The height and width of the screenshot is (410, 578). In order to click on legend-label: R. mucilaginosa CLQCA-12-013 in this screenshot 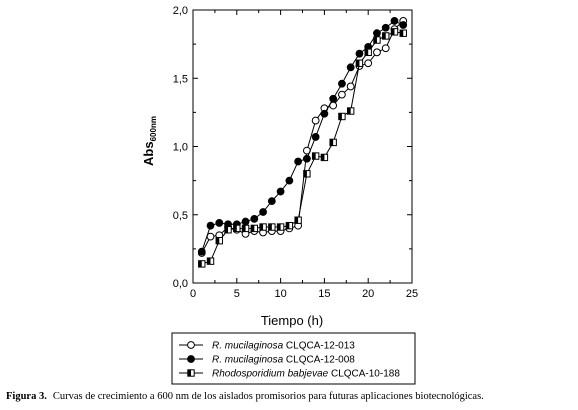, I will do `click(283, 346)`.